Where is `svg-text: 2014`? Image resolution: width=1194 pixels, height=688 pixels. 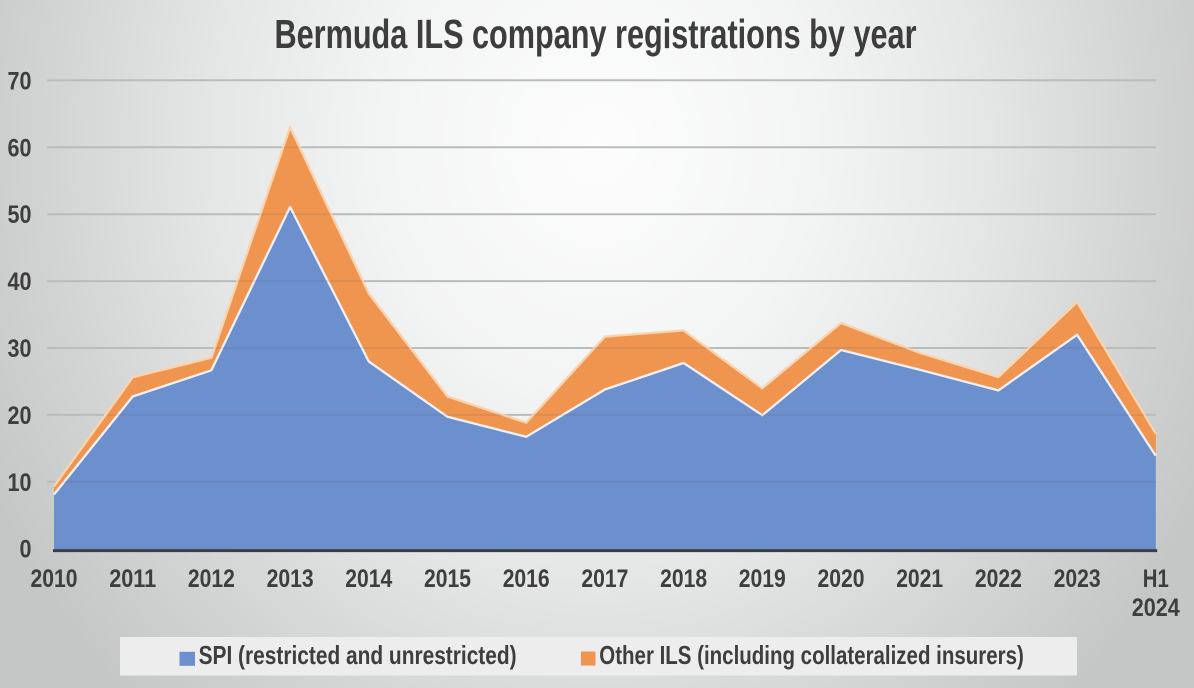
svg-text: 2014 is located at coordinates (368, 579).